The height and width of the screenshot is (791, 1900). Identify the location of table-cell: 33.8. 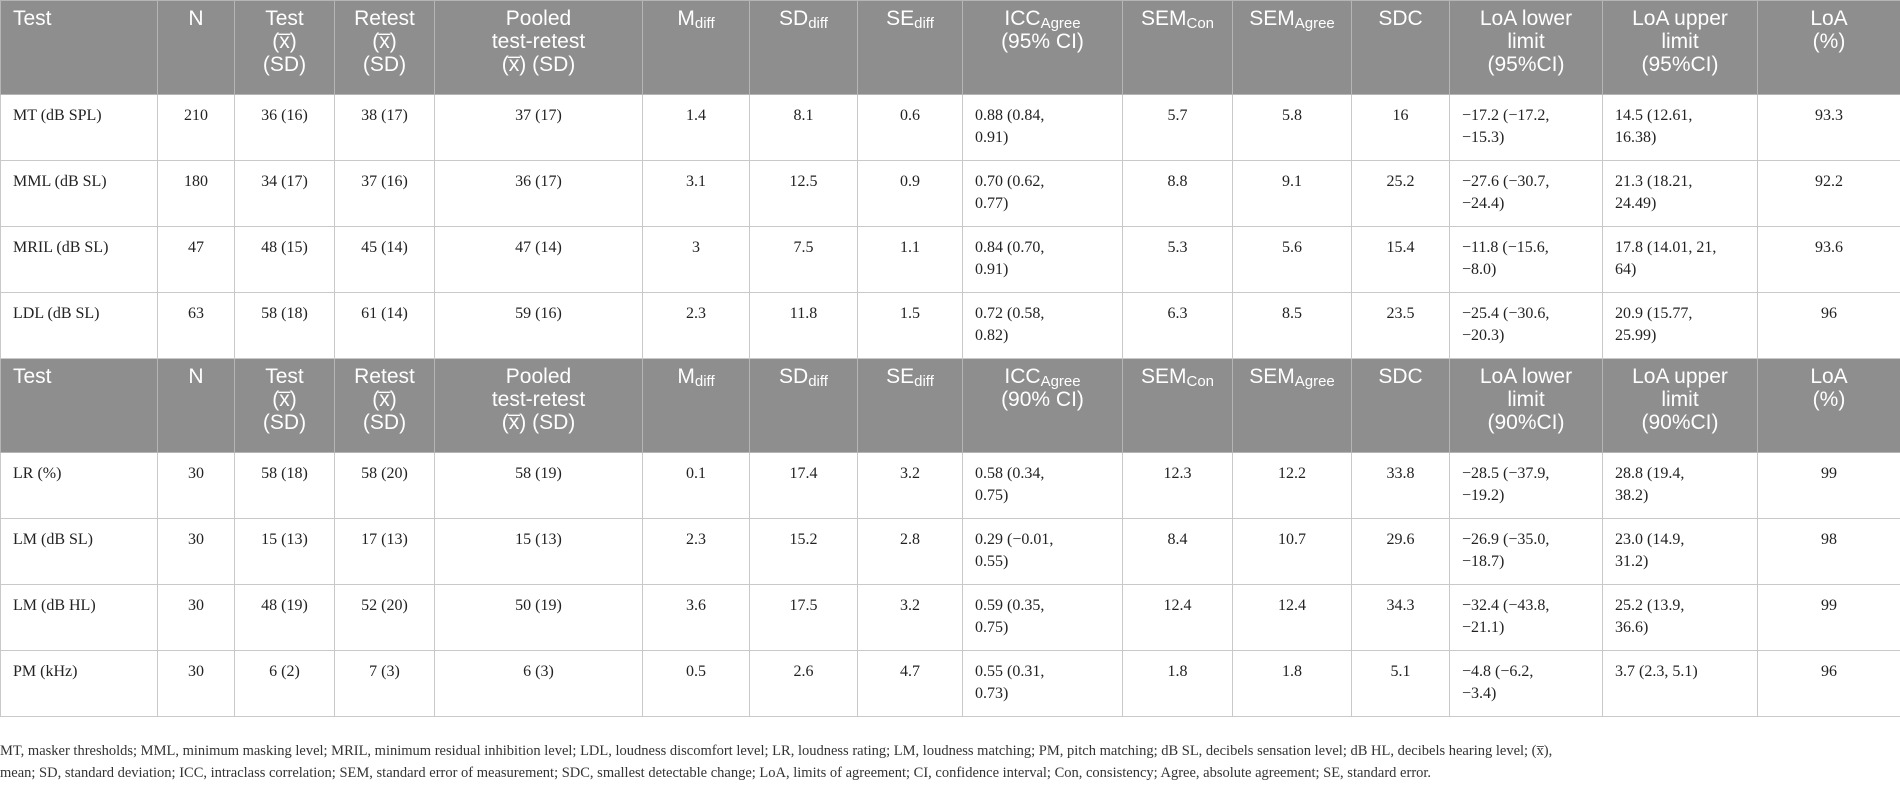
(1400, 485).